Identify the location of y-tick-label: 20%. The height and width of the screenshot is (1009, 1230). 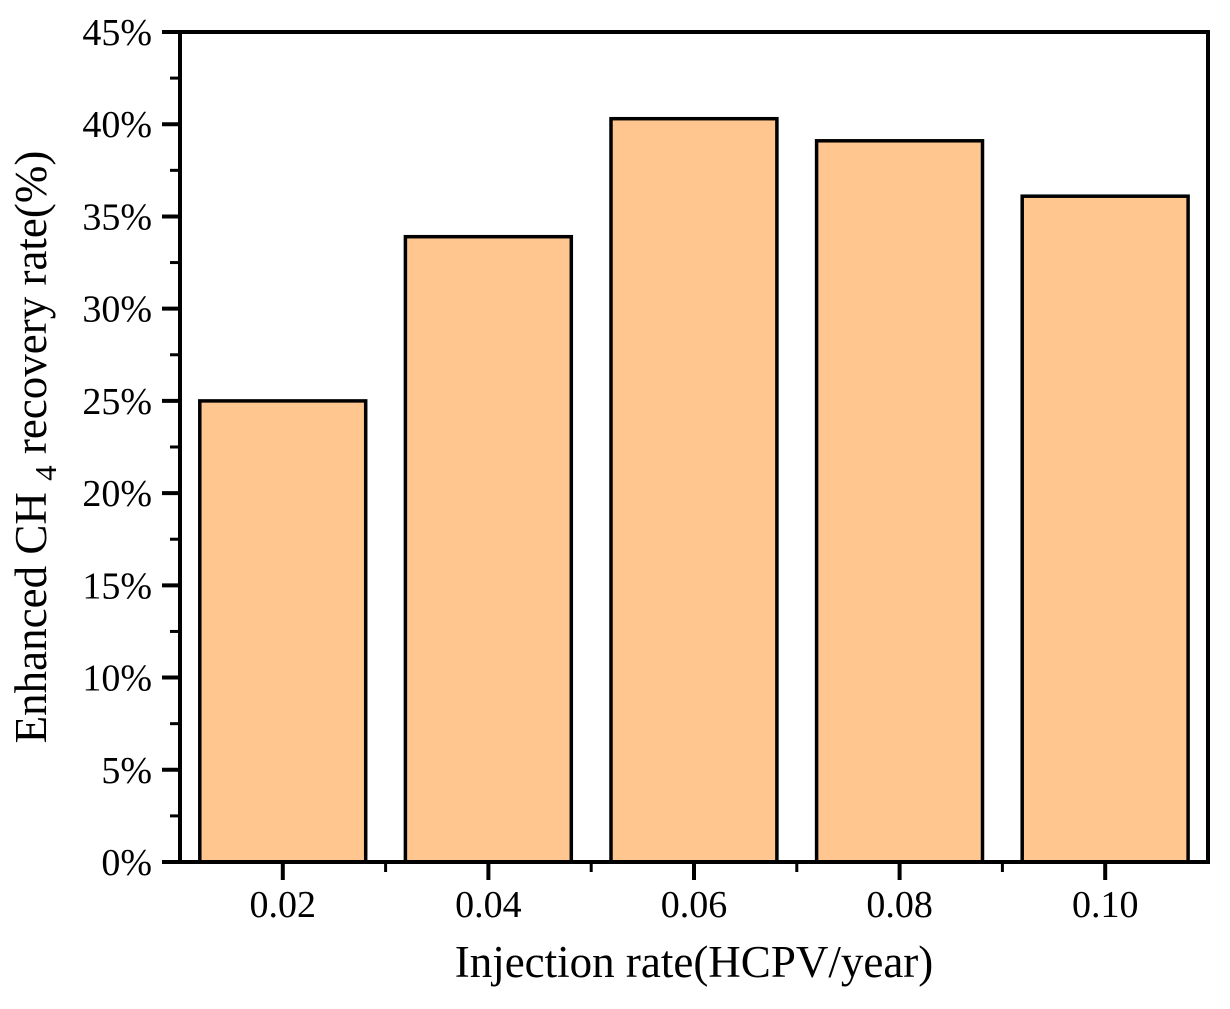
(117, 494).